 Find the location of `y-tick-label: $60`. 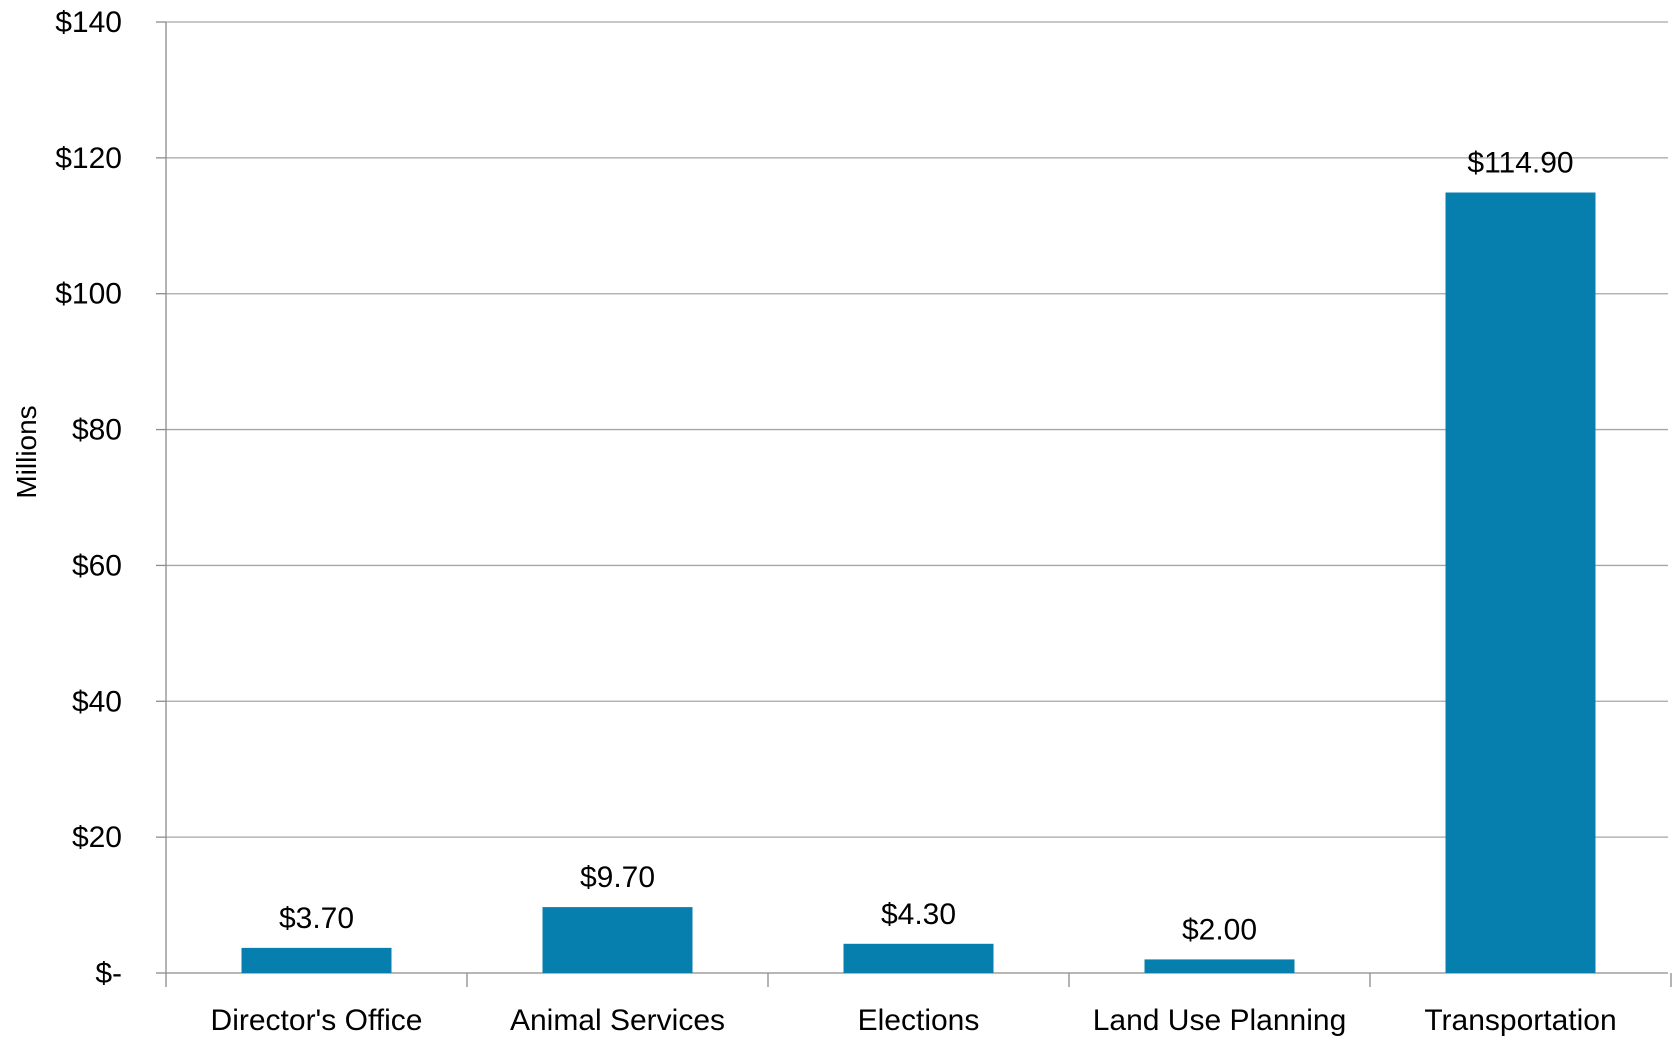

y-tick-label: $60 is located at coordinates (97, 565).